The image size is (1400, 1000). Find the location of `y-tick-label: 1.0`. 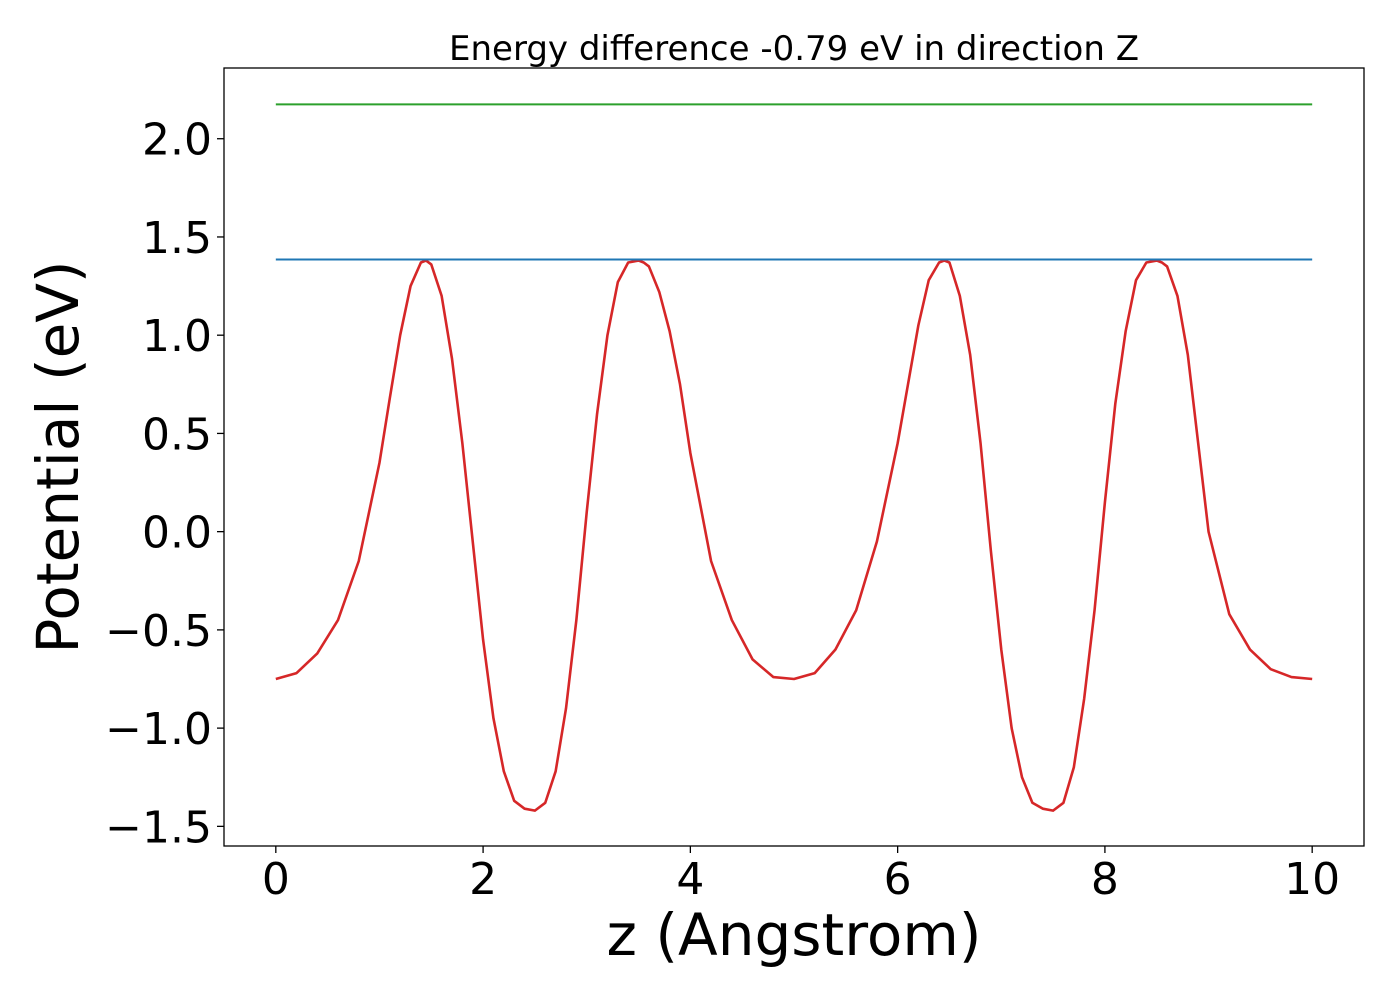

y-tick-label: 1.0 is located at coordinates (177, 336).